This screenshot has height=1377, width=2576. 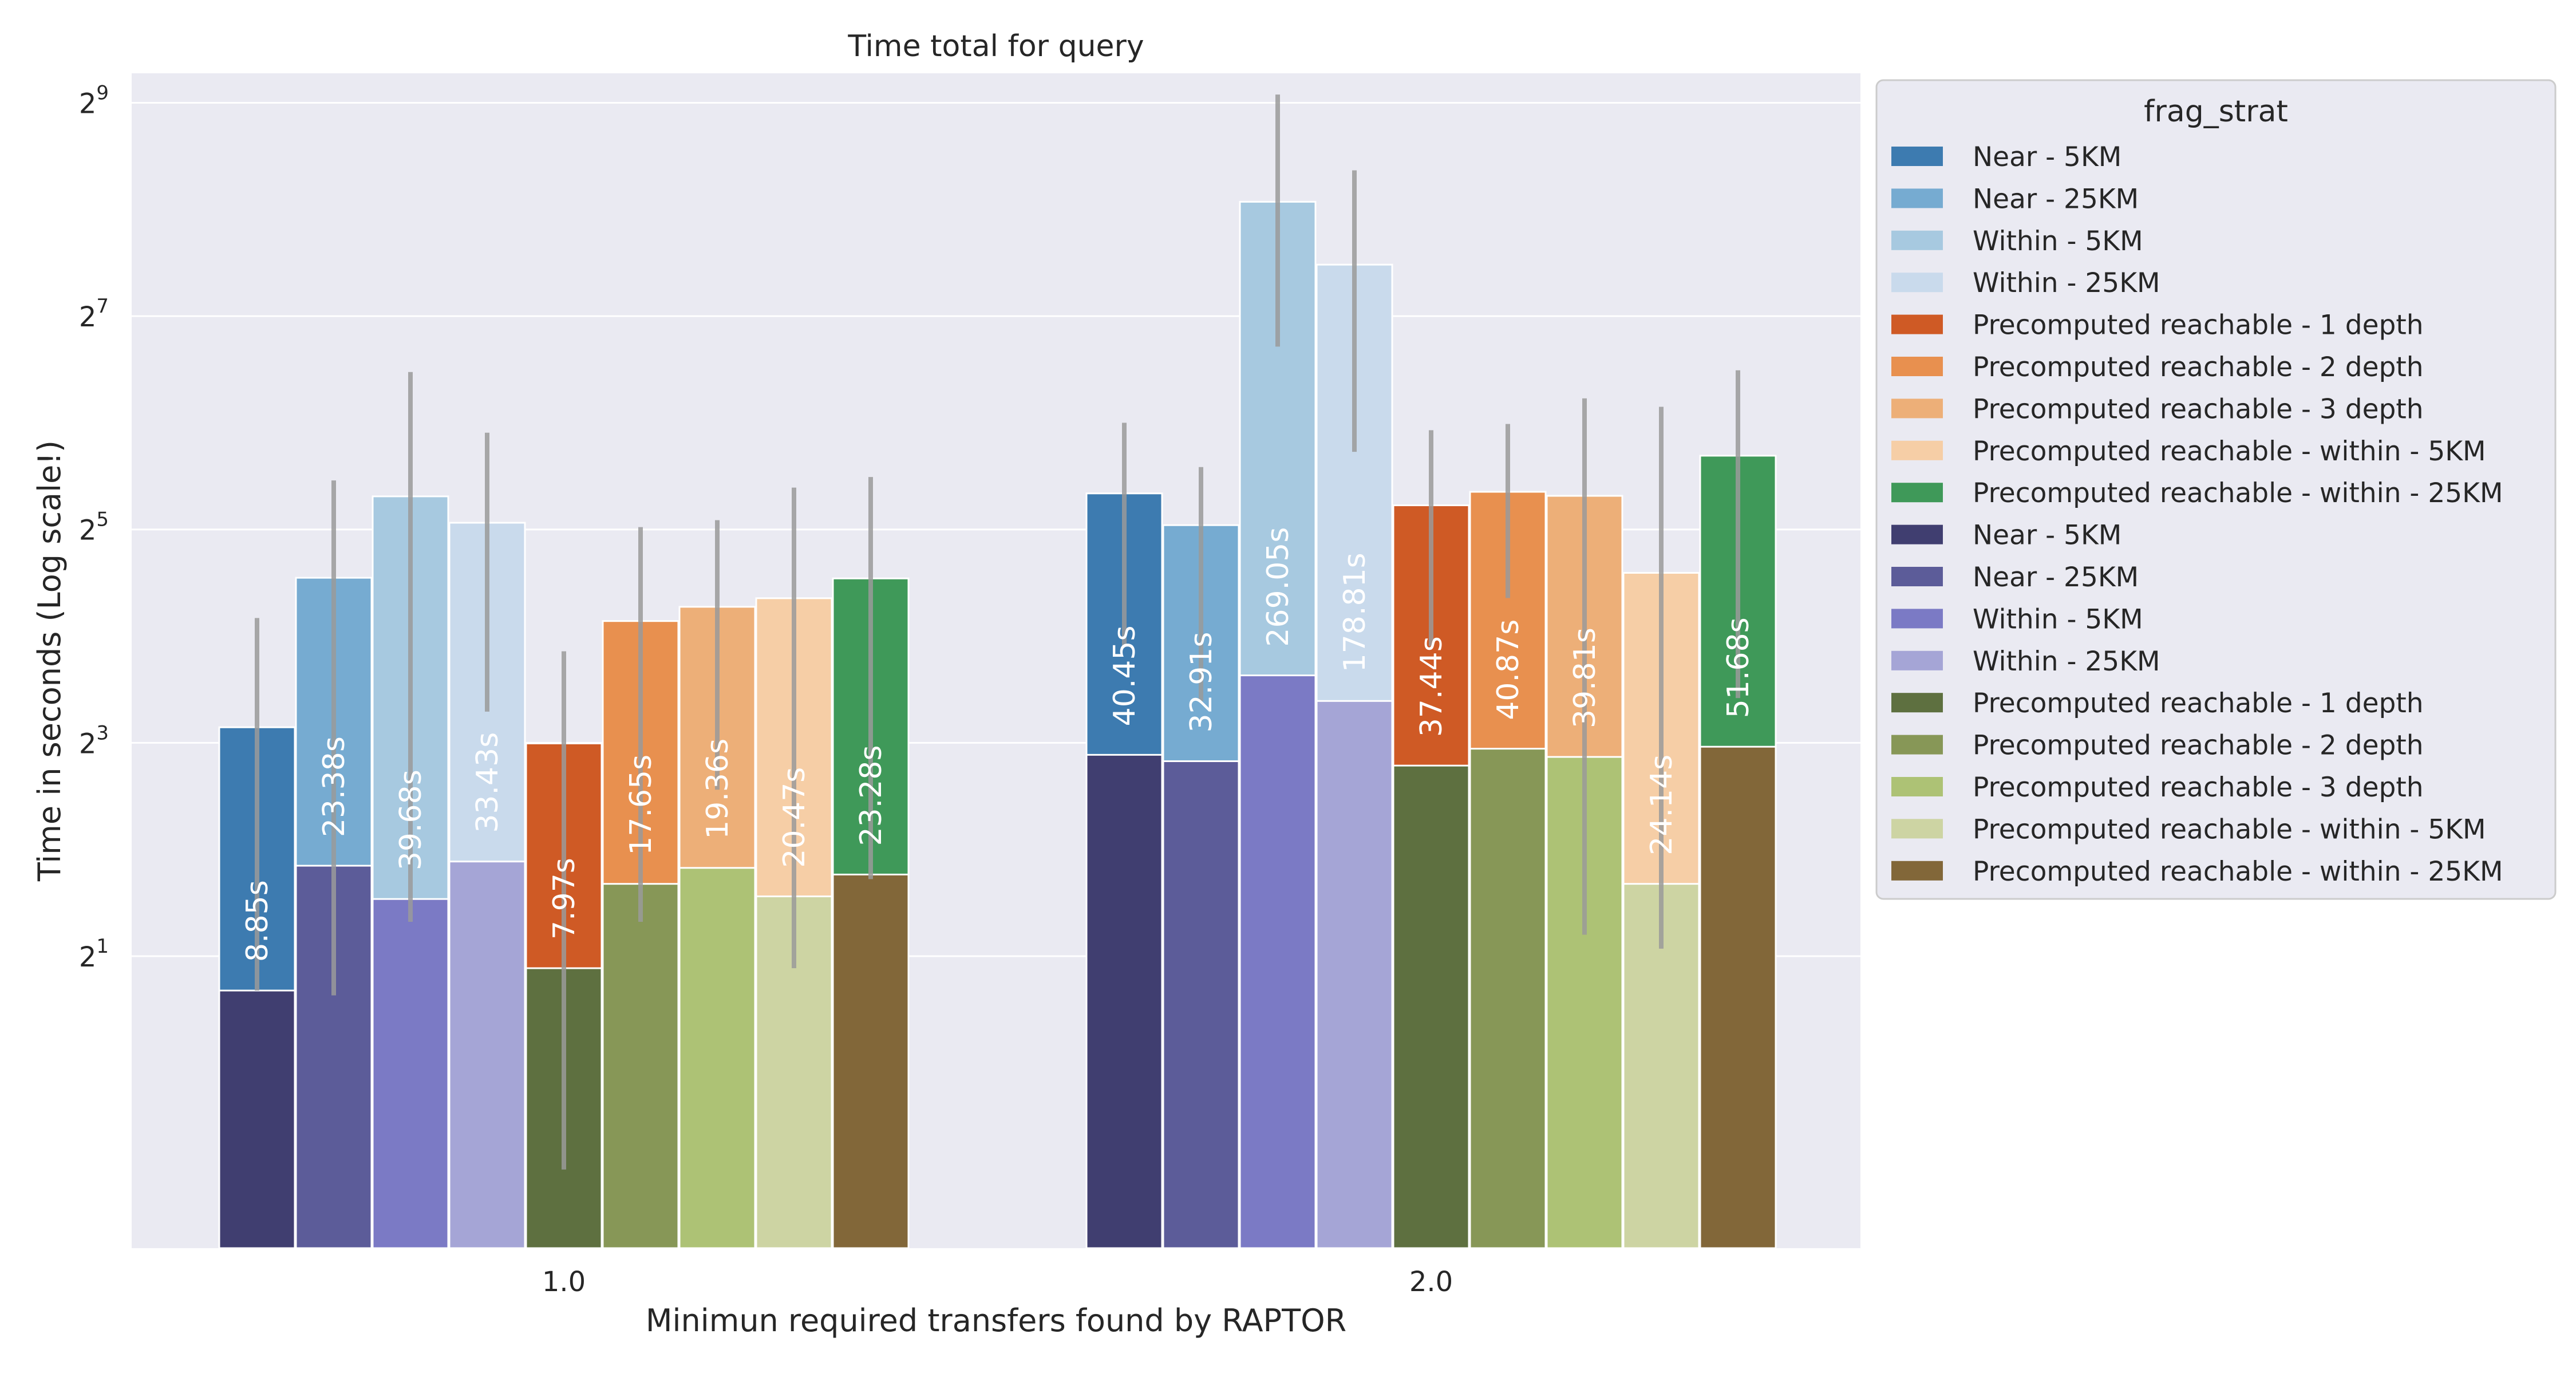 What do you see at coordinates (1662, 805) in the screenshot?
I see `bar-value-label: 24.14s` at bounding box center [1662, 805].